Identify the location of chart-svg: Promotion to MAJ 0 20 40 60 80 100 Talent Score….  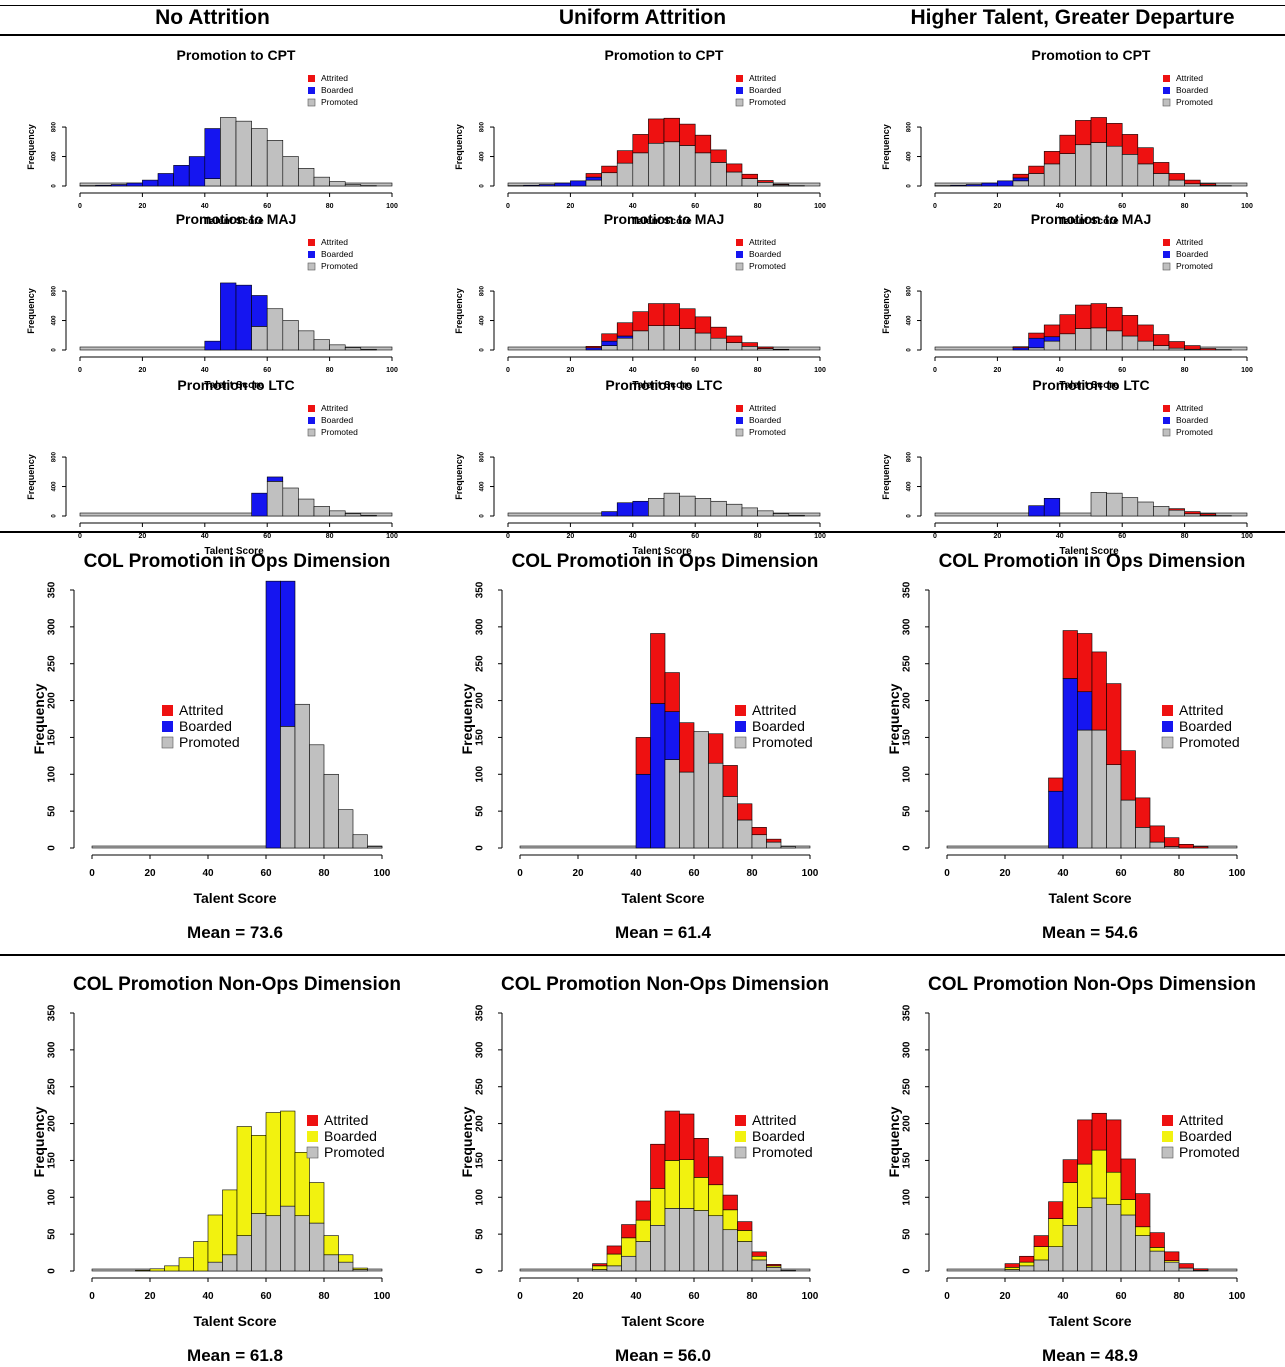
(640, 301).